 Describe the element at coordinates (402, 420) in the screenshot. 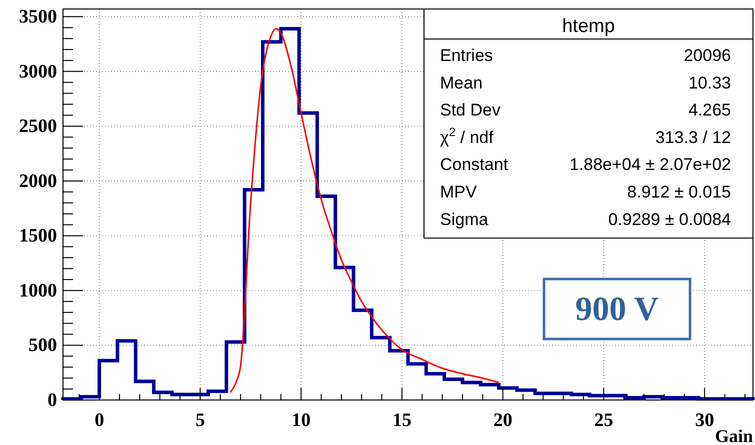

I see `x-tick-label: 15` at that location.